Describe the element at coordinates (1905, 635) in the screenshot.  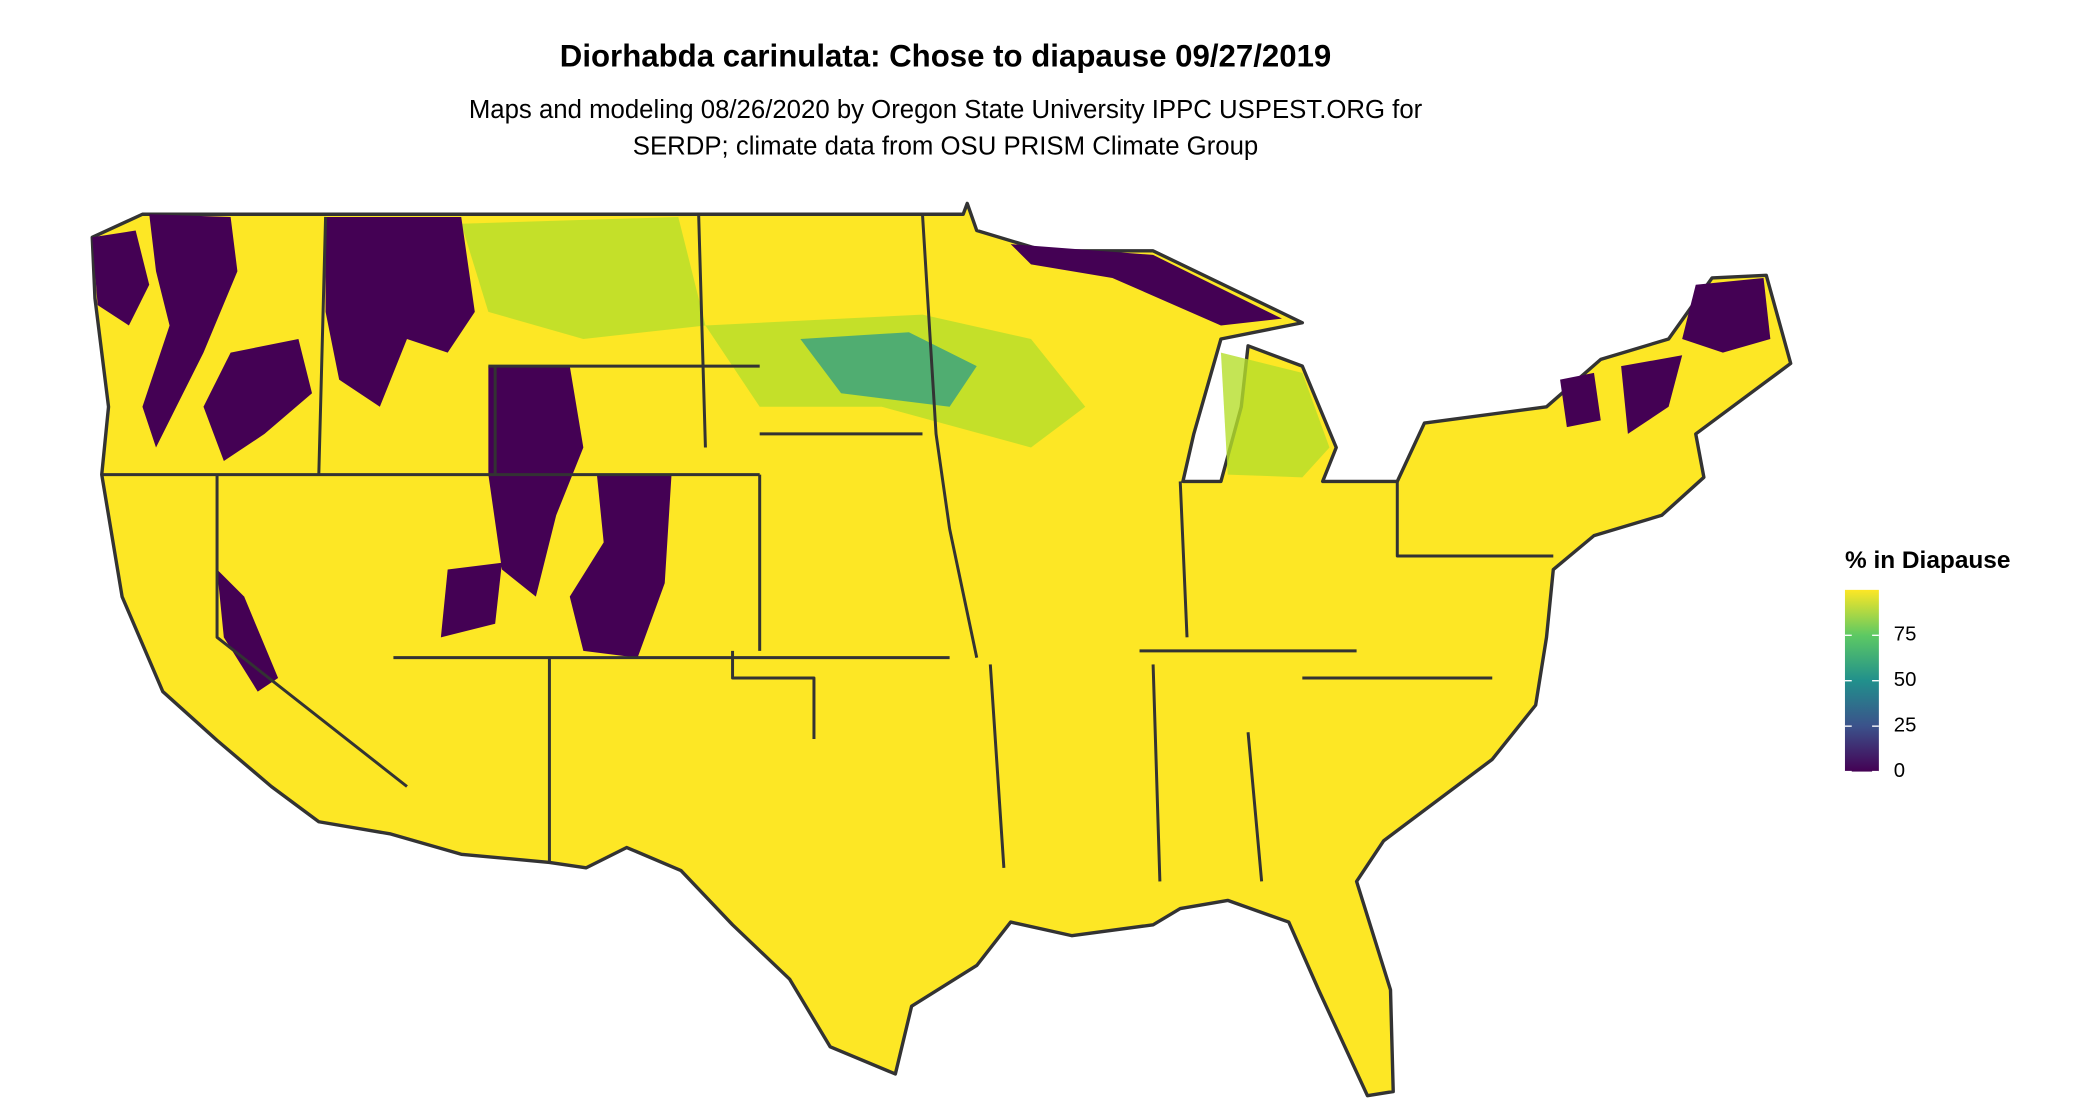
I see `legend-tick-label: 75` at that location.